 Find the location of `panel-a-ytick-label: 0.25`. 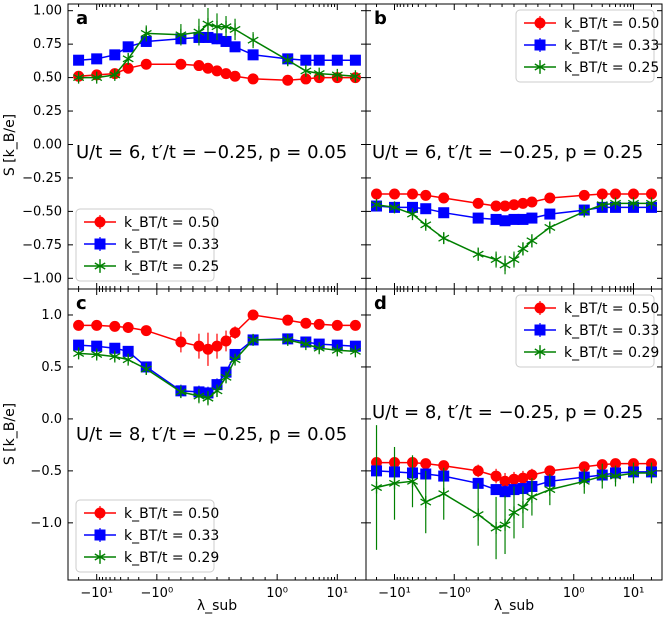

panel-a-ytick-label: 0.25 is located at coordinates (47, 111).